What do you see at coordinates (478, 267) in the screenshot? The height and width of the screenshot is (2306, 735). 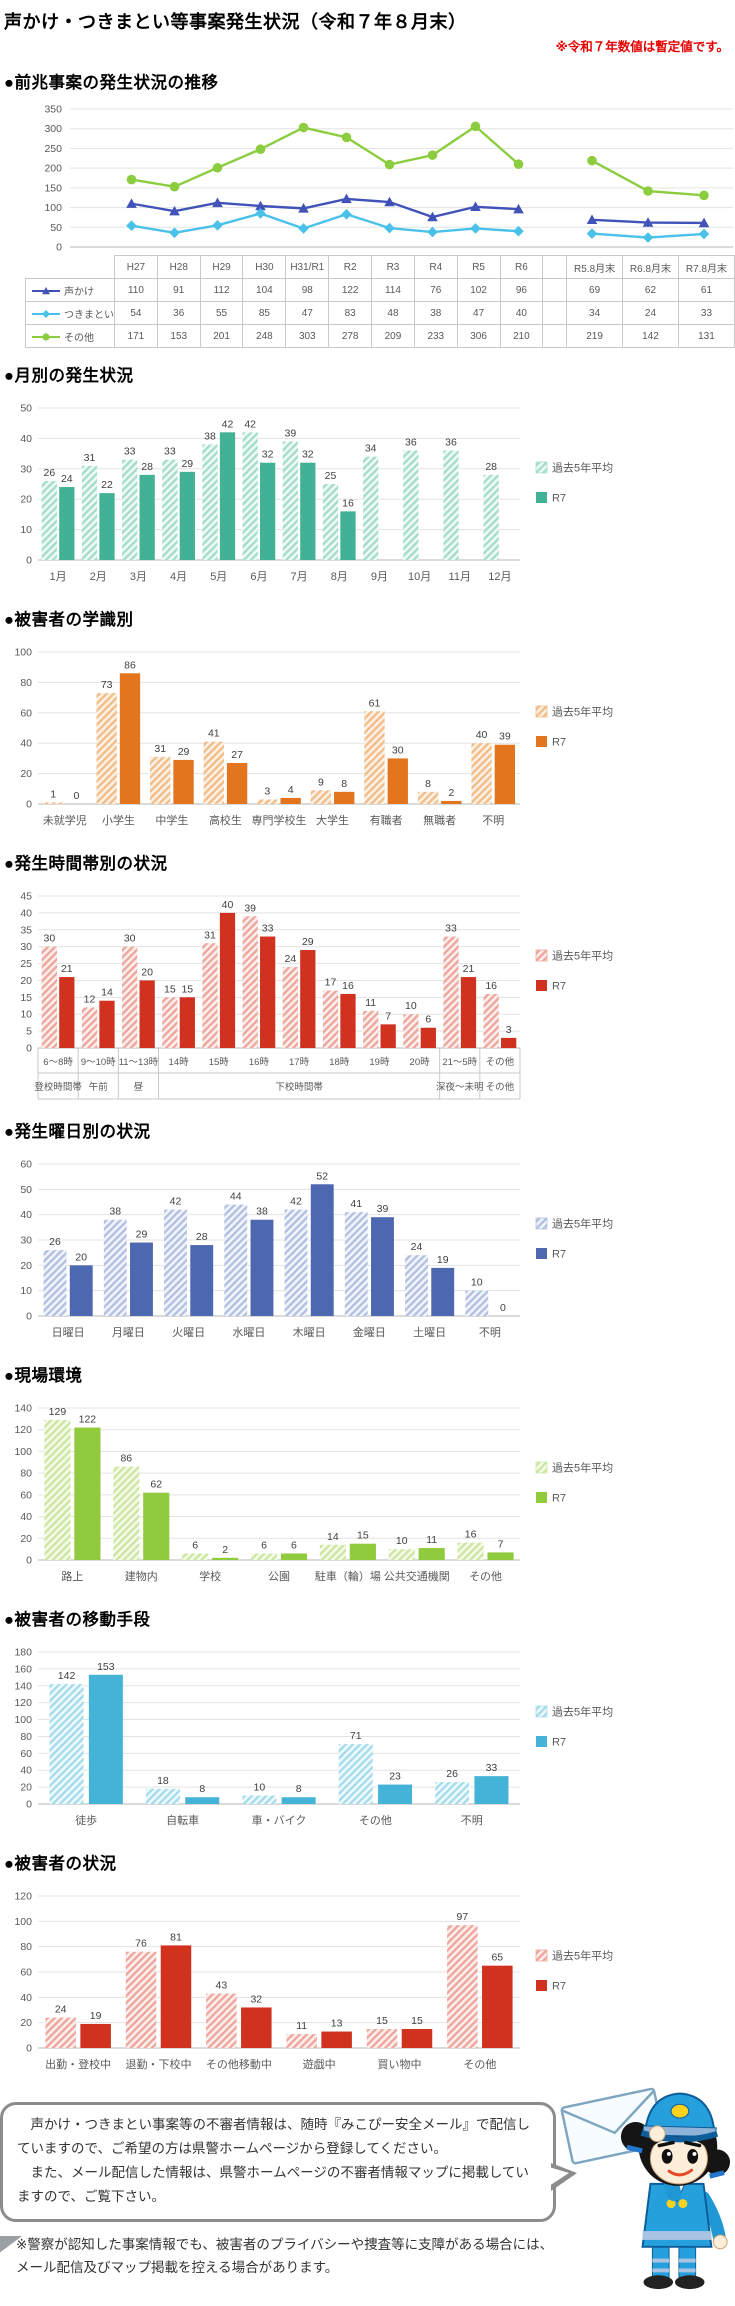 I see `trend-col-header: R5` at bounding box center [478, 267].